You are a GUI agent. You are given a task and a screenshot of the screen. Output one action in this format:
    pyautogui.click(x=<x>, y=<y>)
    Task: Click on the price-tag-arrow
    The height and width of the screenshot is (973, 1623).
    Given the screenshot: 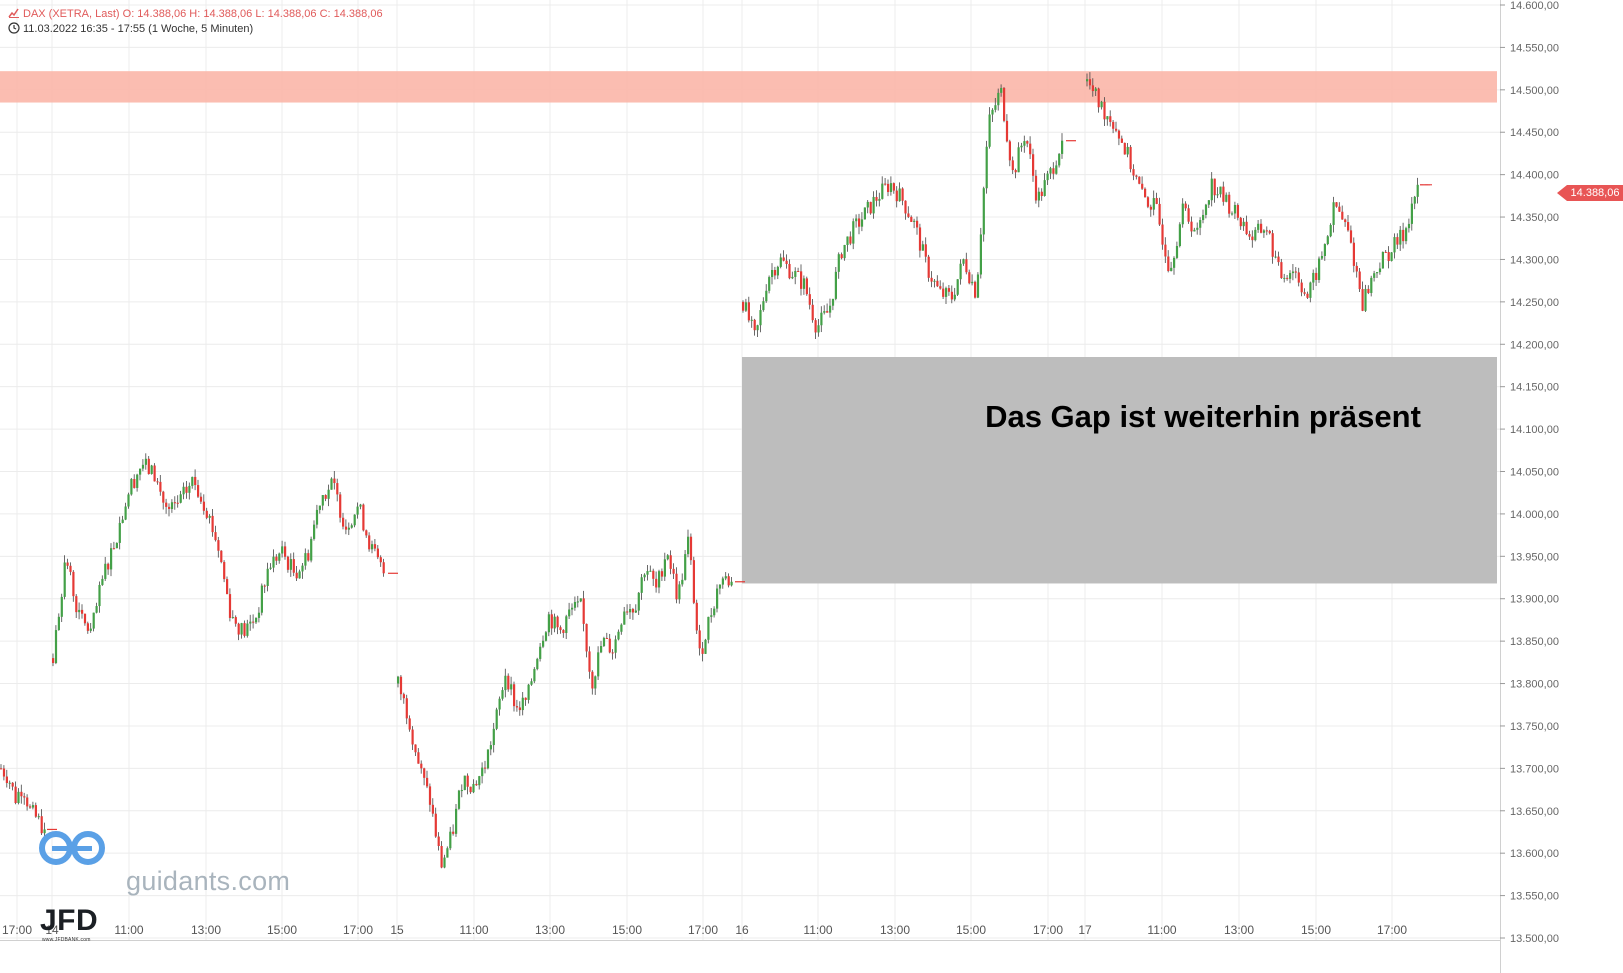 What is the action you would take?
    pyautogui.click(x=1562, y=193)
    